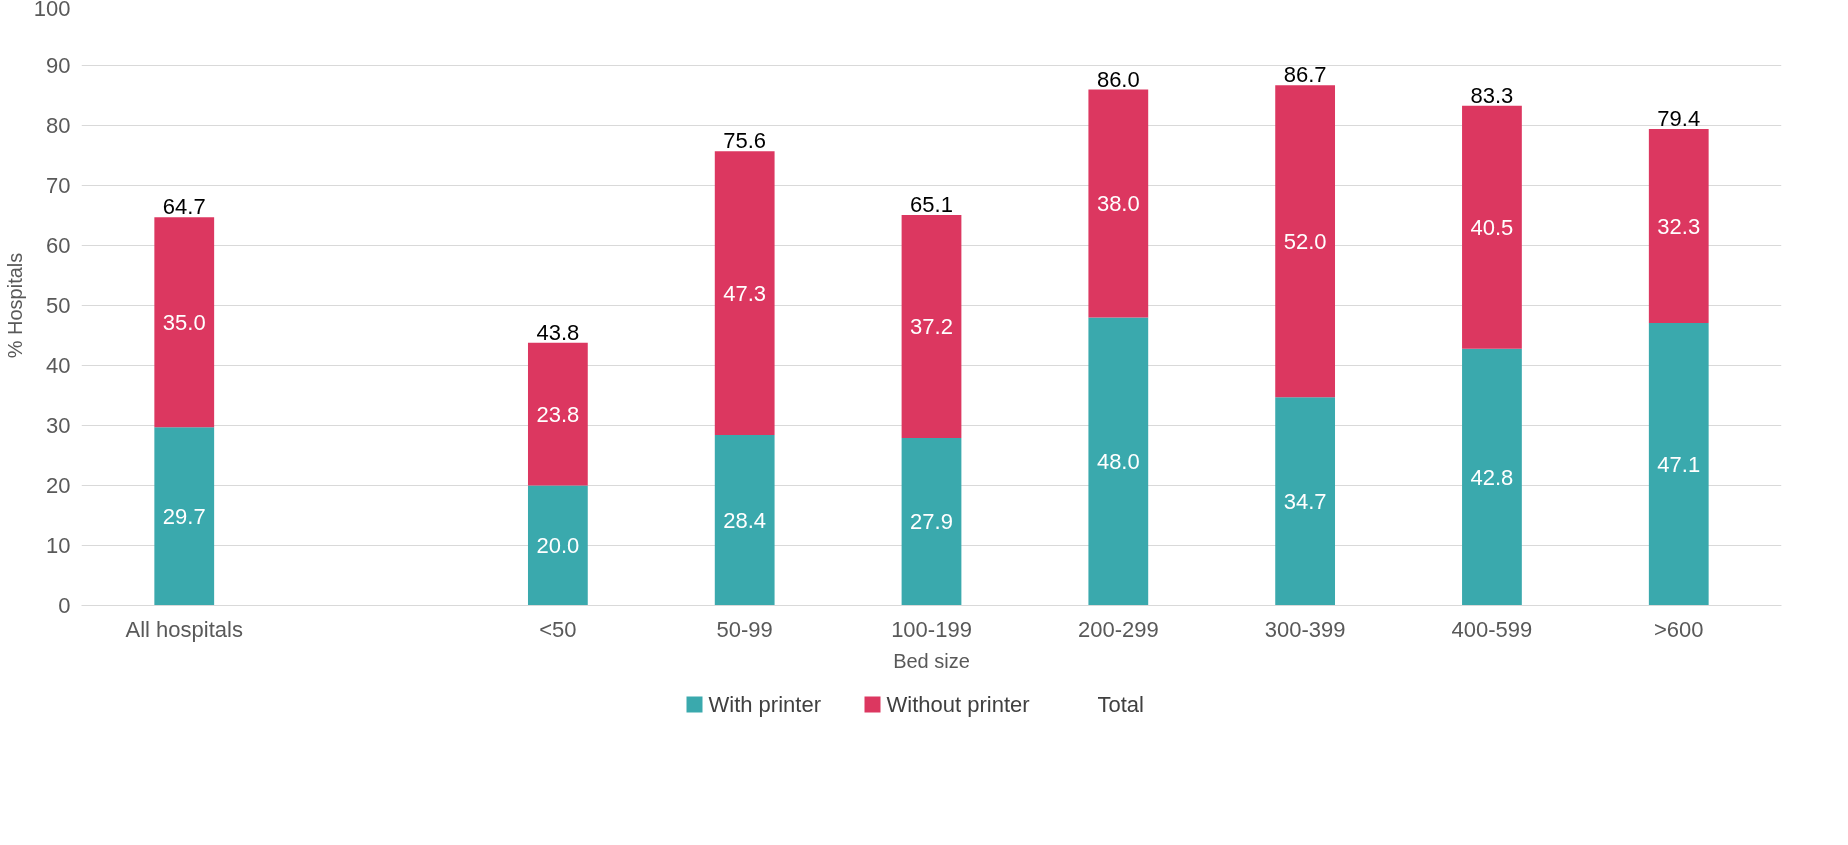 Image resolution: width=1848 pixels, height=845 pixels. Describe the element at coordinates (184, 207) in the screenshot. I see `total-label: 64.7` at that location.